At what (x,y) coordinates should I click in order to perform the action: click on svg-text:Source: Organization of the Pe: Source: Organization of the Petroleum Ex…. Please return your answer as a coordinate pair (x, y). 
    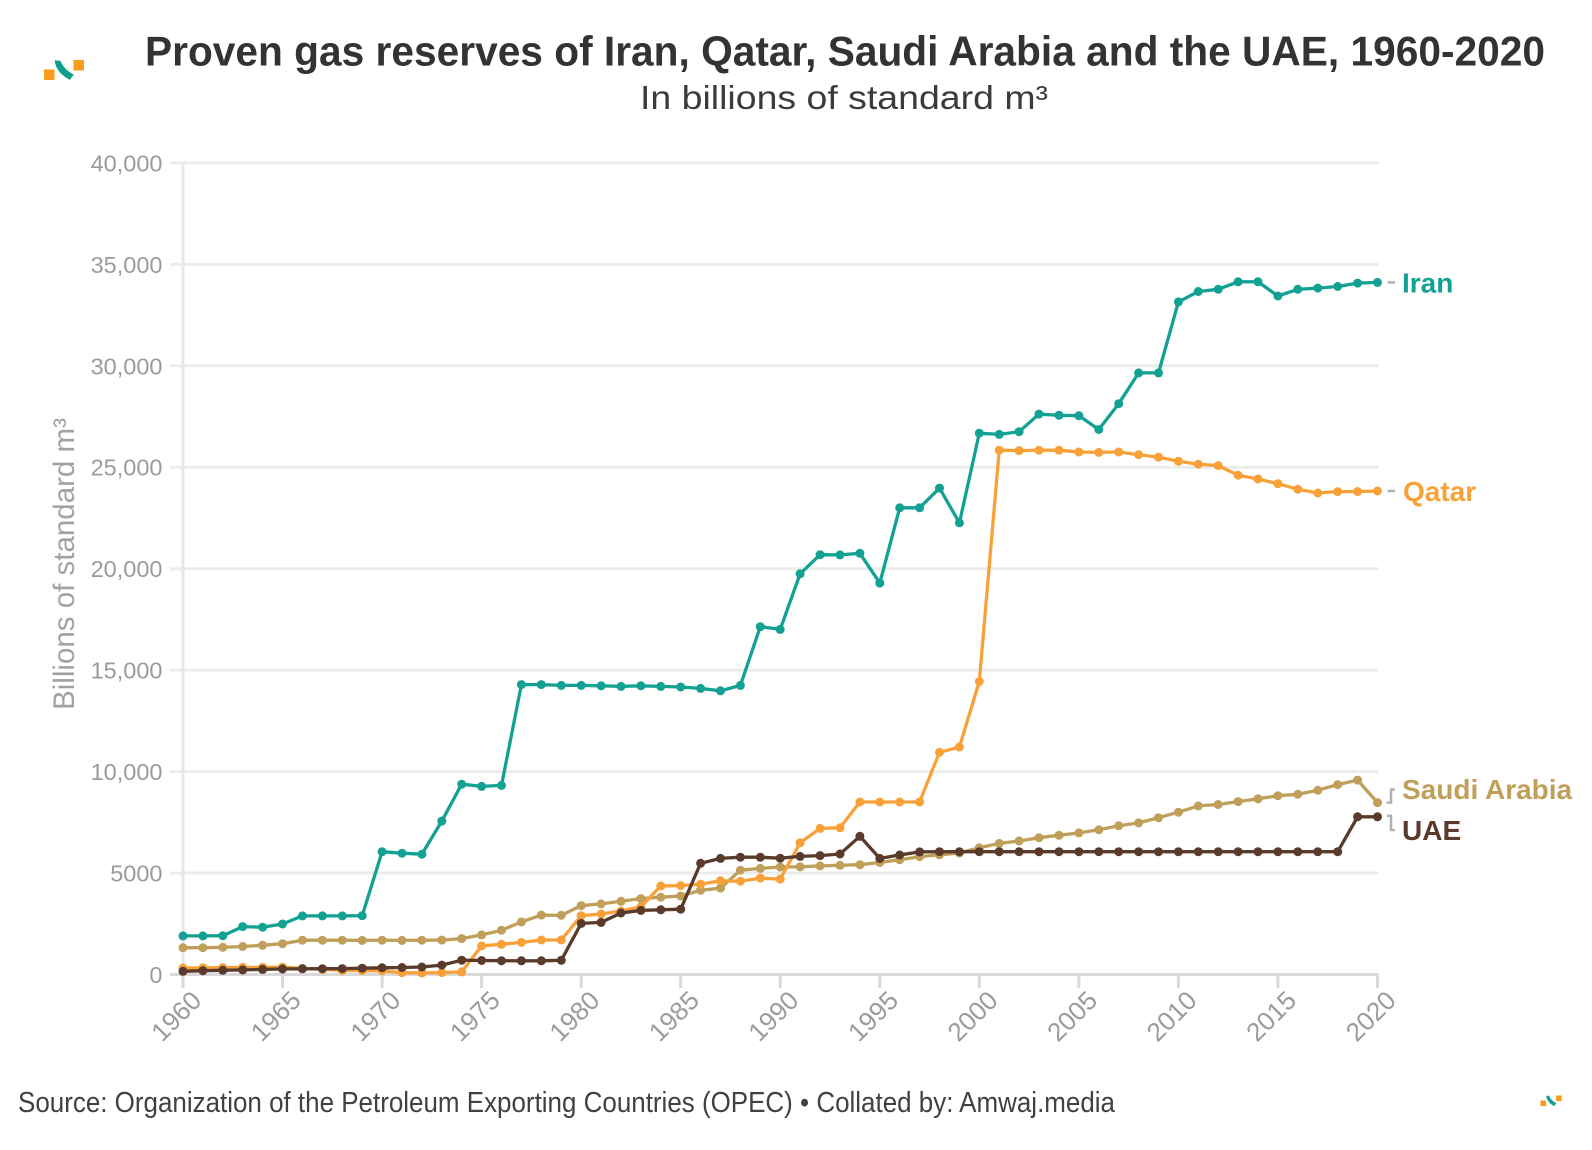
    Looking at the image, I should click on (567, 1103).